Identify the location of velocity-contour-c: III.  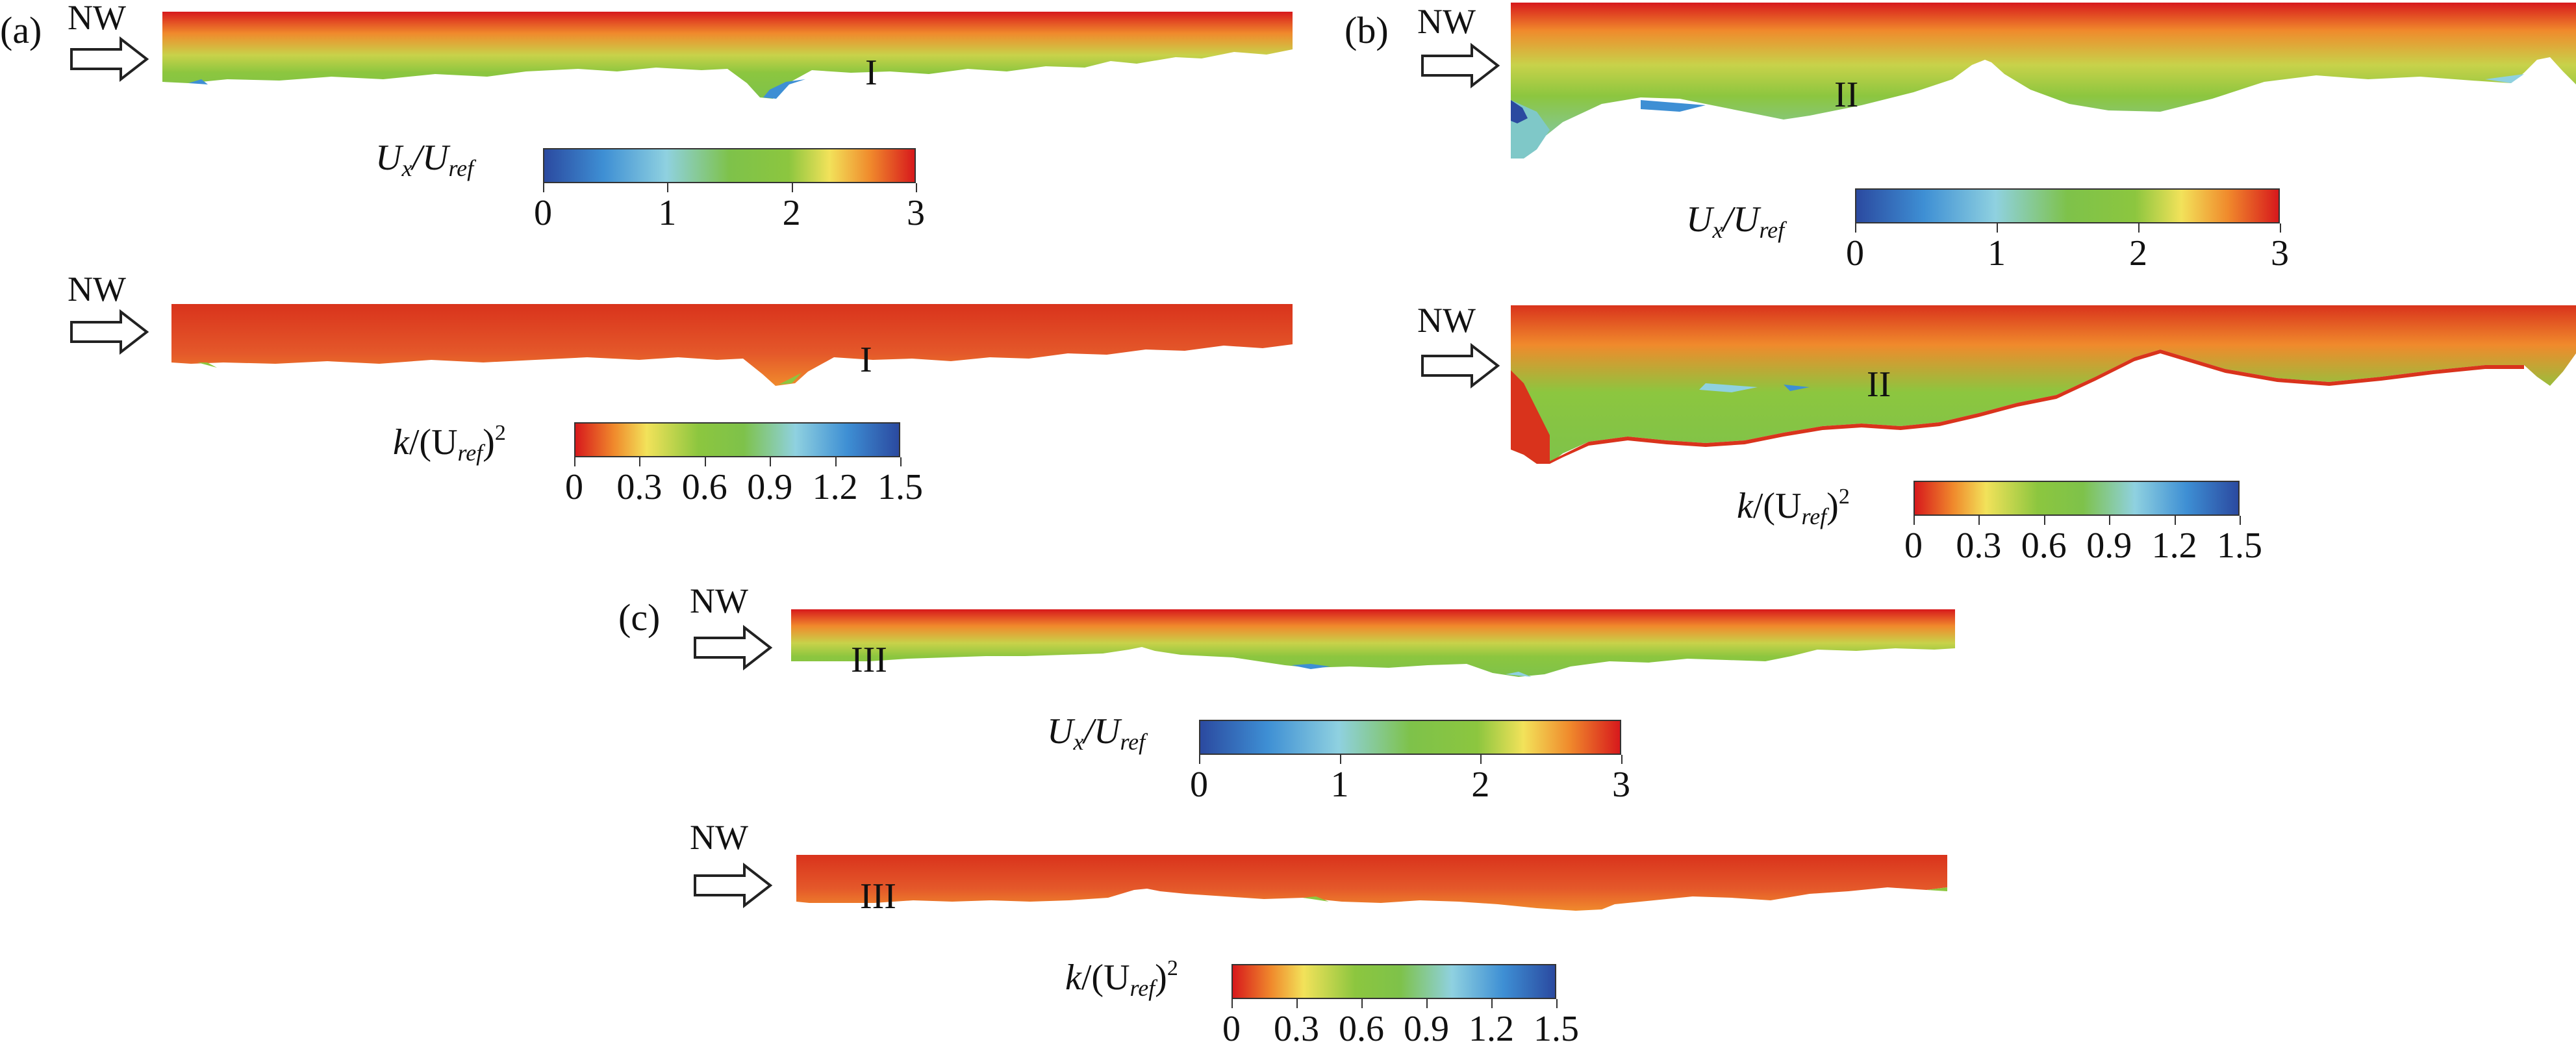
(1373, 644).